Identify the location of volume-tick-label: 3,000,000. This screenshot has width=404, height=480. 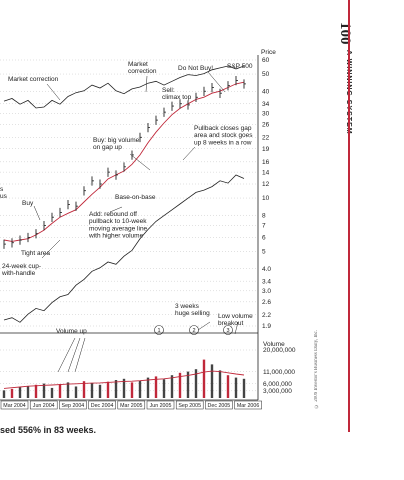
(277, 391).